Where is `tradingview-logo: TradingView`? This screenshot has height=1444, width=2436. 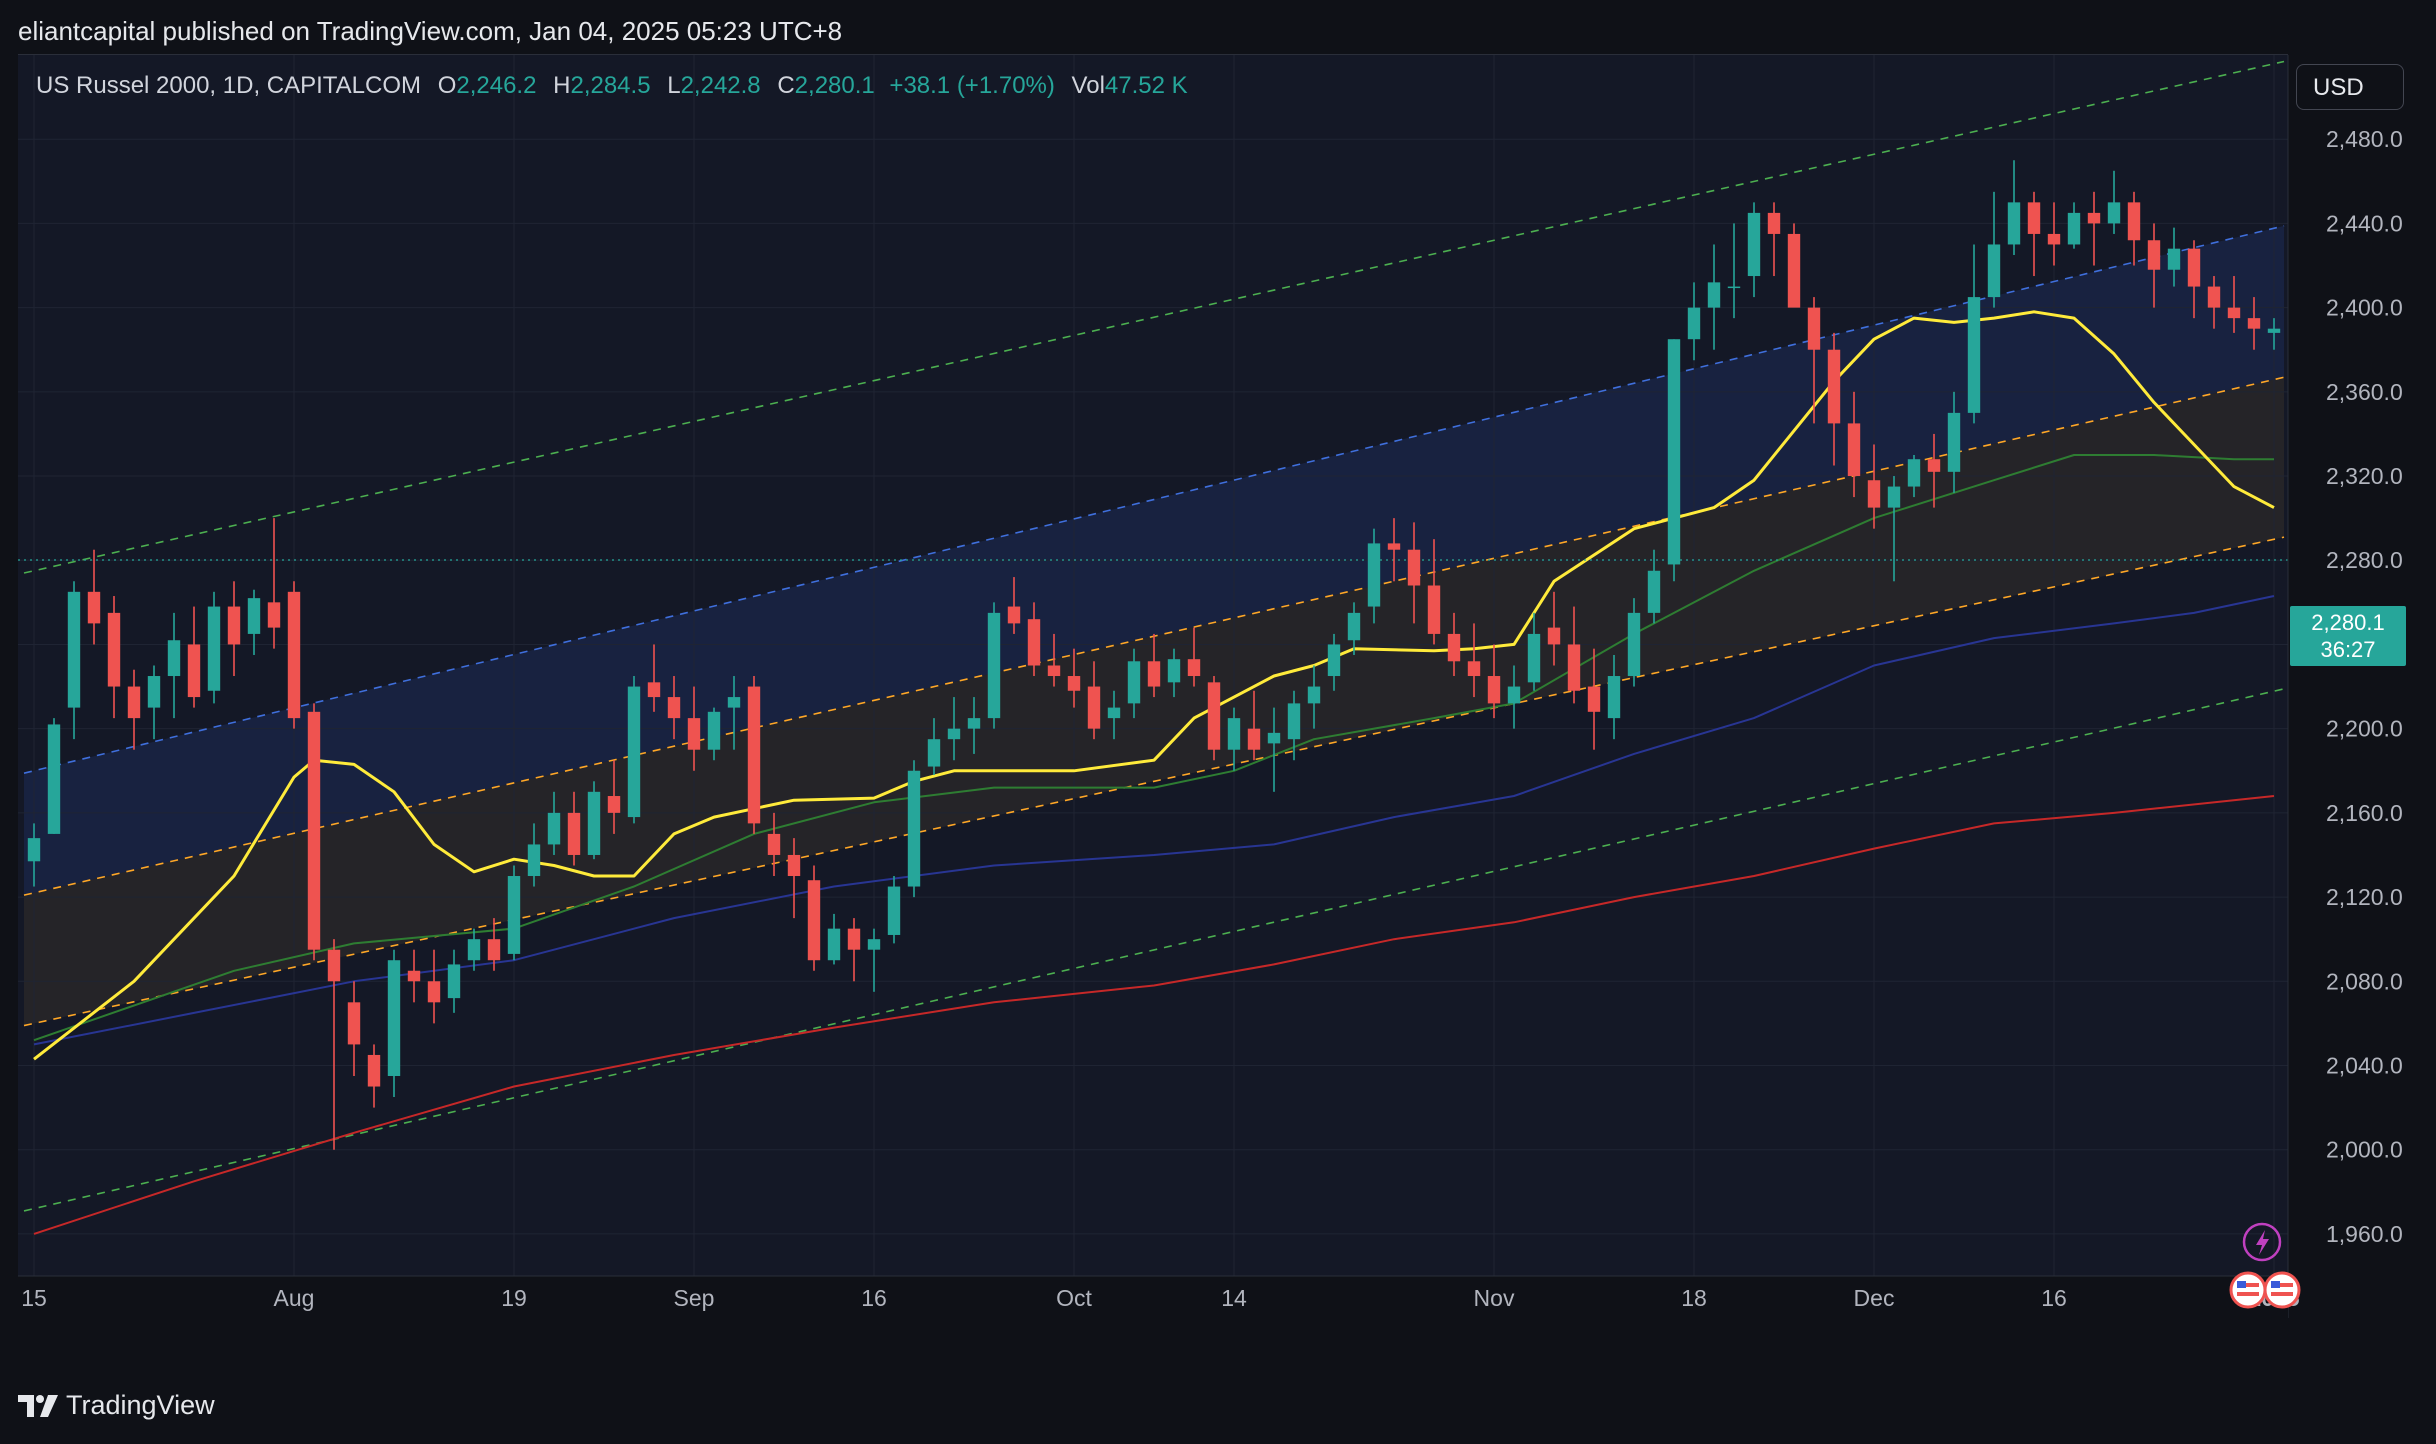 tradingview-logo: TradingView is located at coordinates (116, 1405).